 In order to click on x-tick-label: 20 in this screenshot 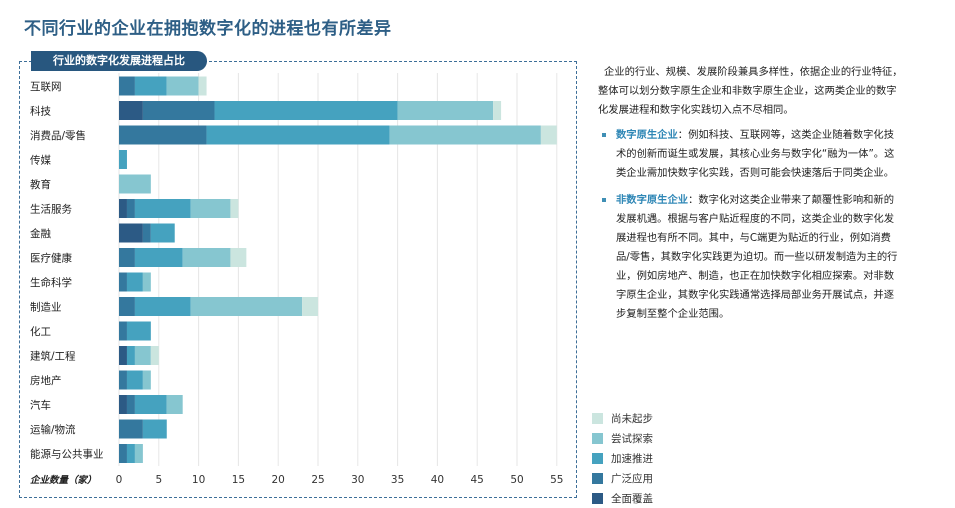, I will do `click(278, 480)`.